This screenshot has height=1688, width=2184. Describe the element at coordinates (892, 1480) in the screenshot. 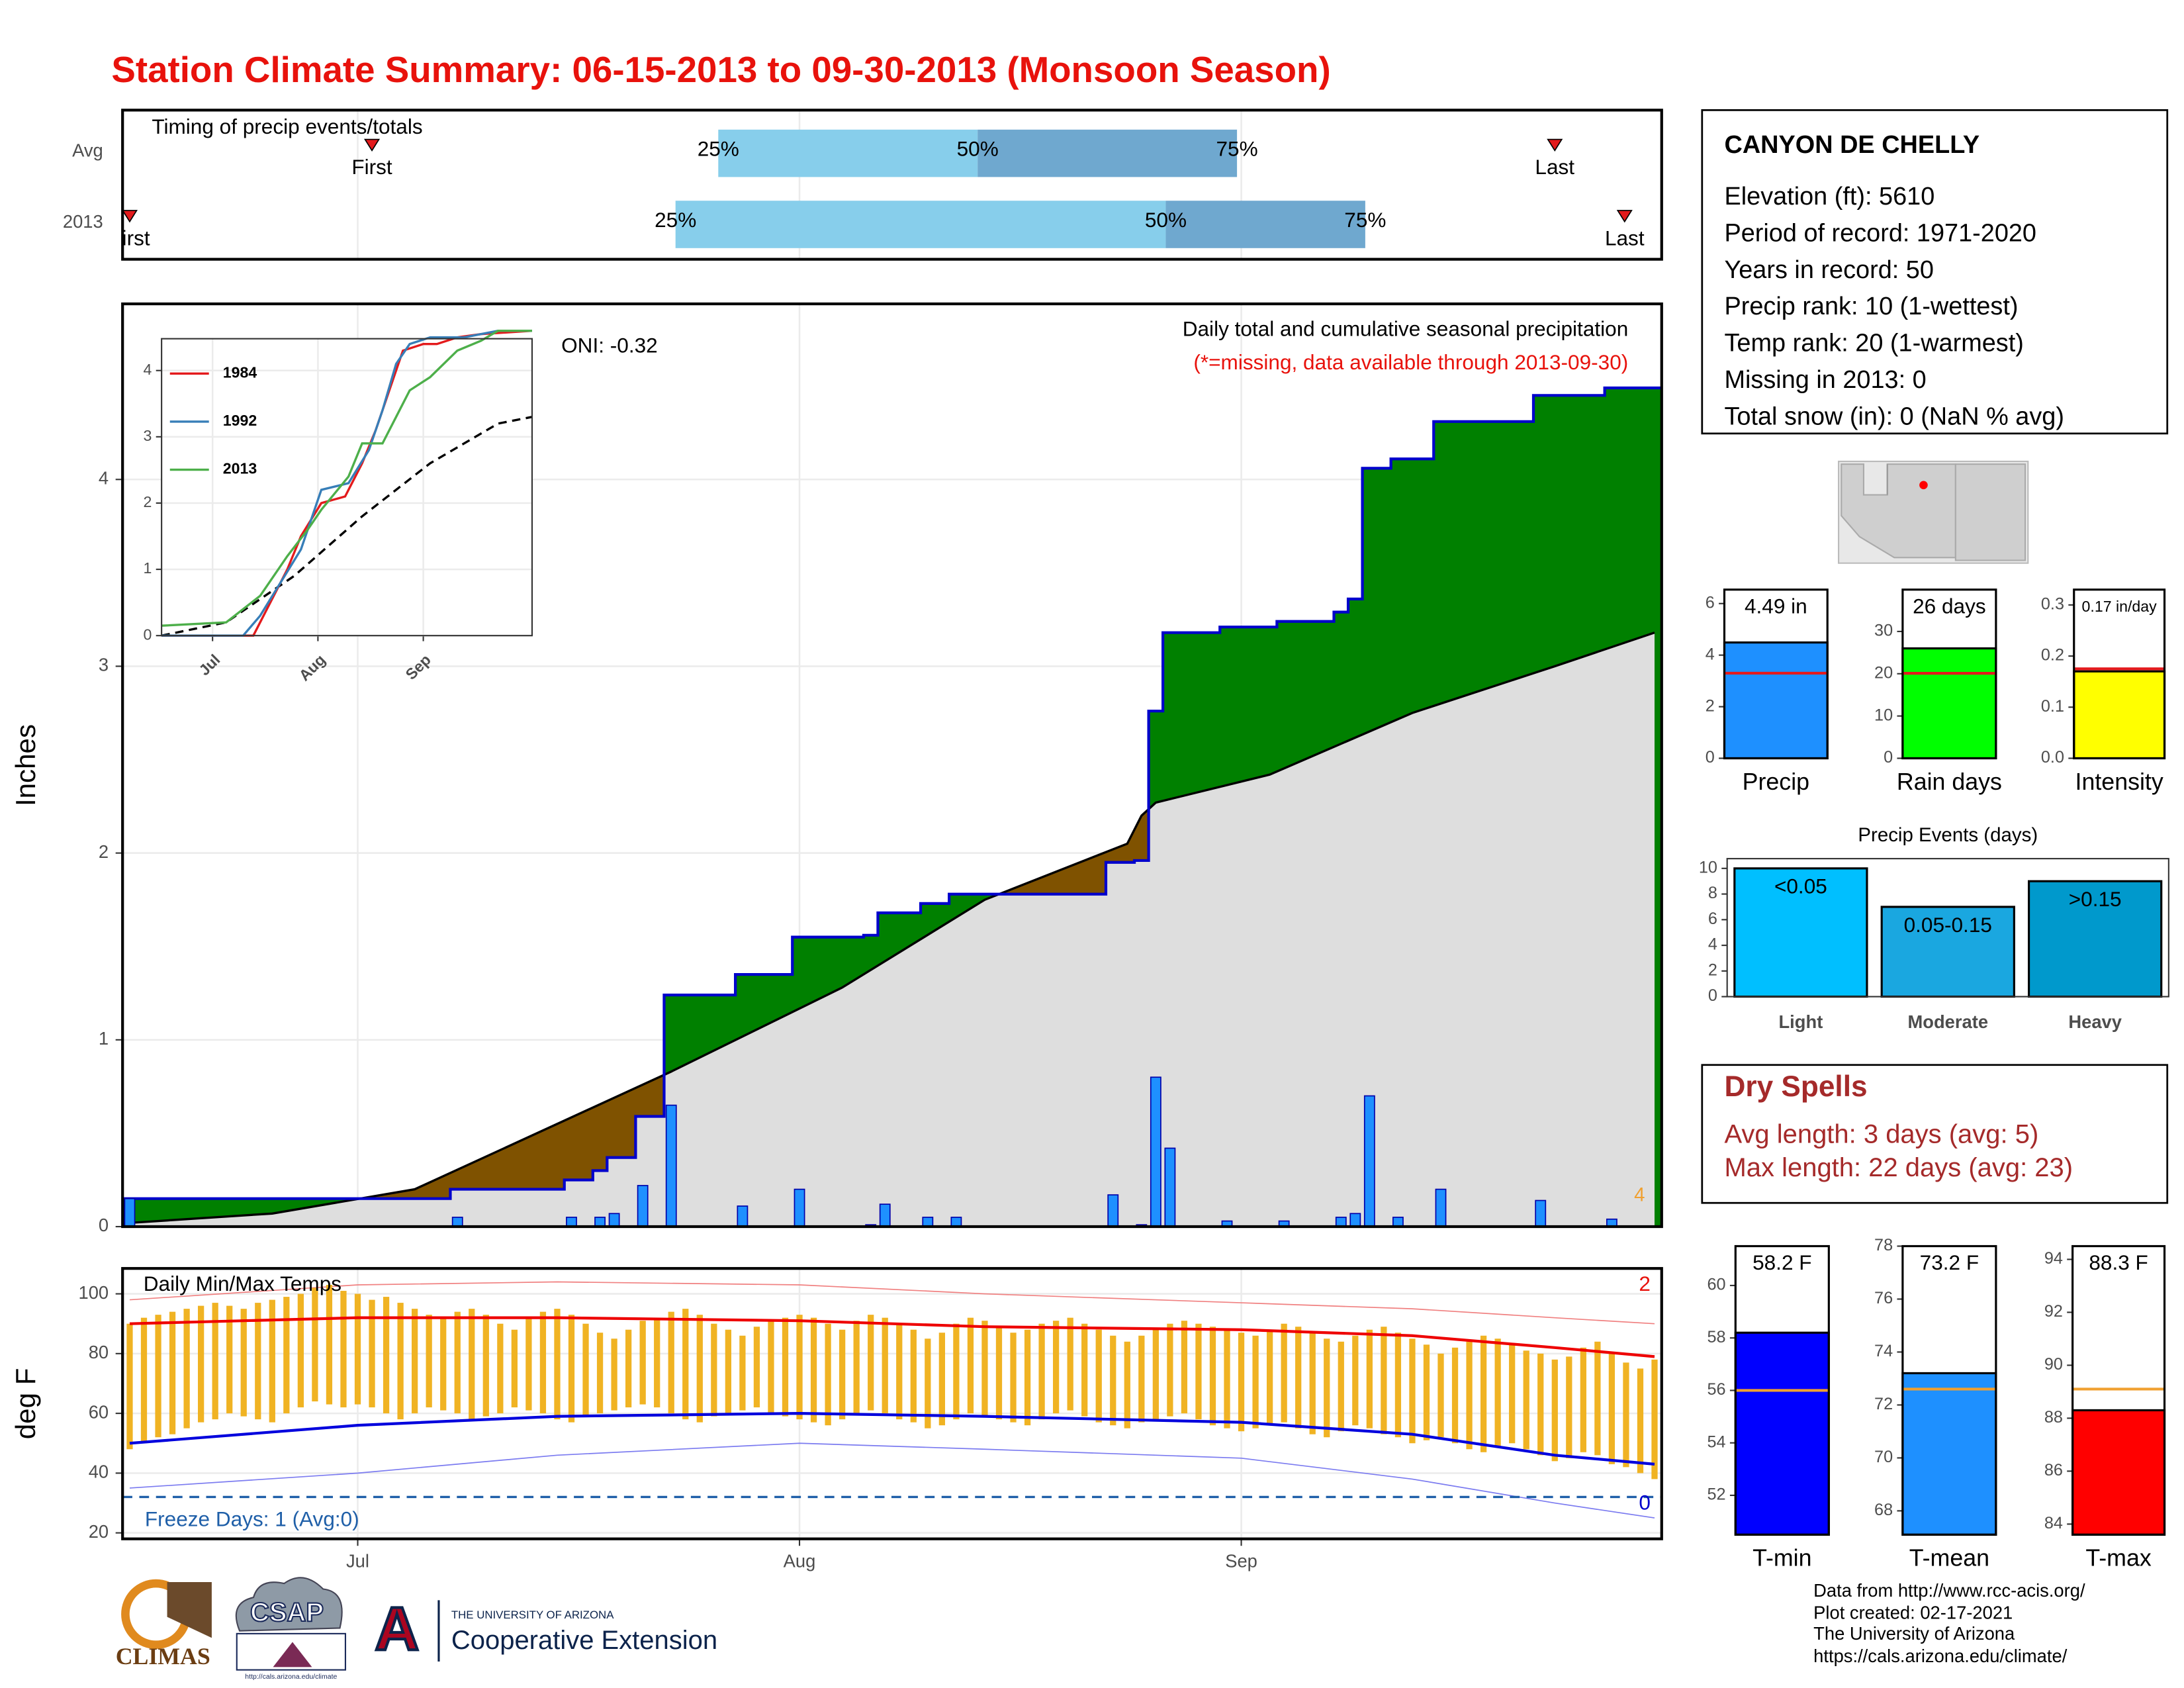

I see `record-low-line` at that location.